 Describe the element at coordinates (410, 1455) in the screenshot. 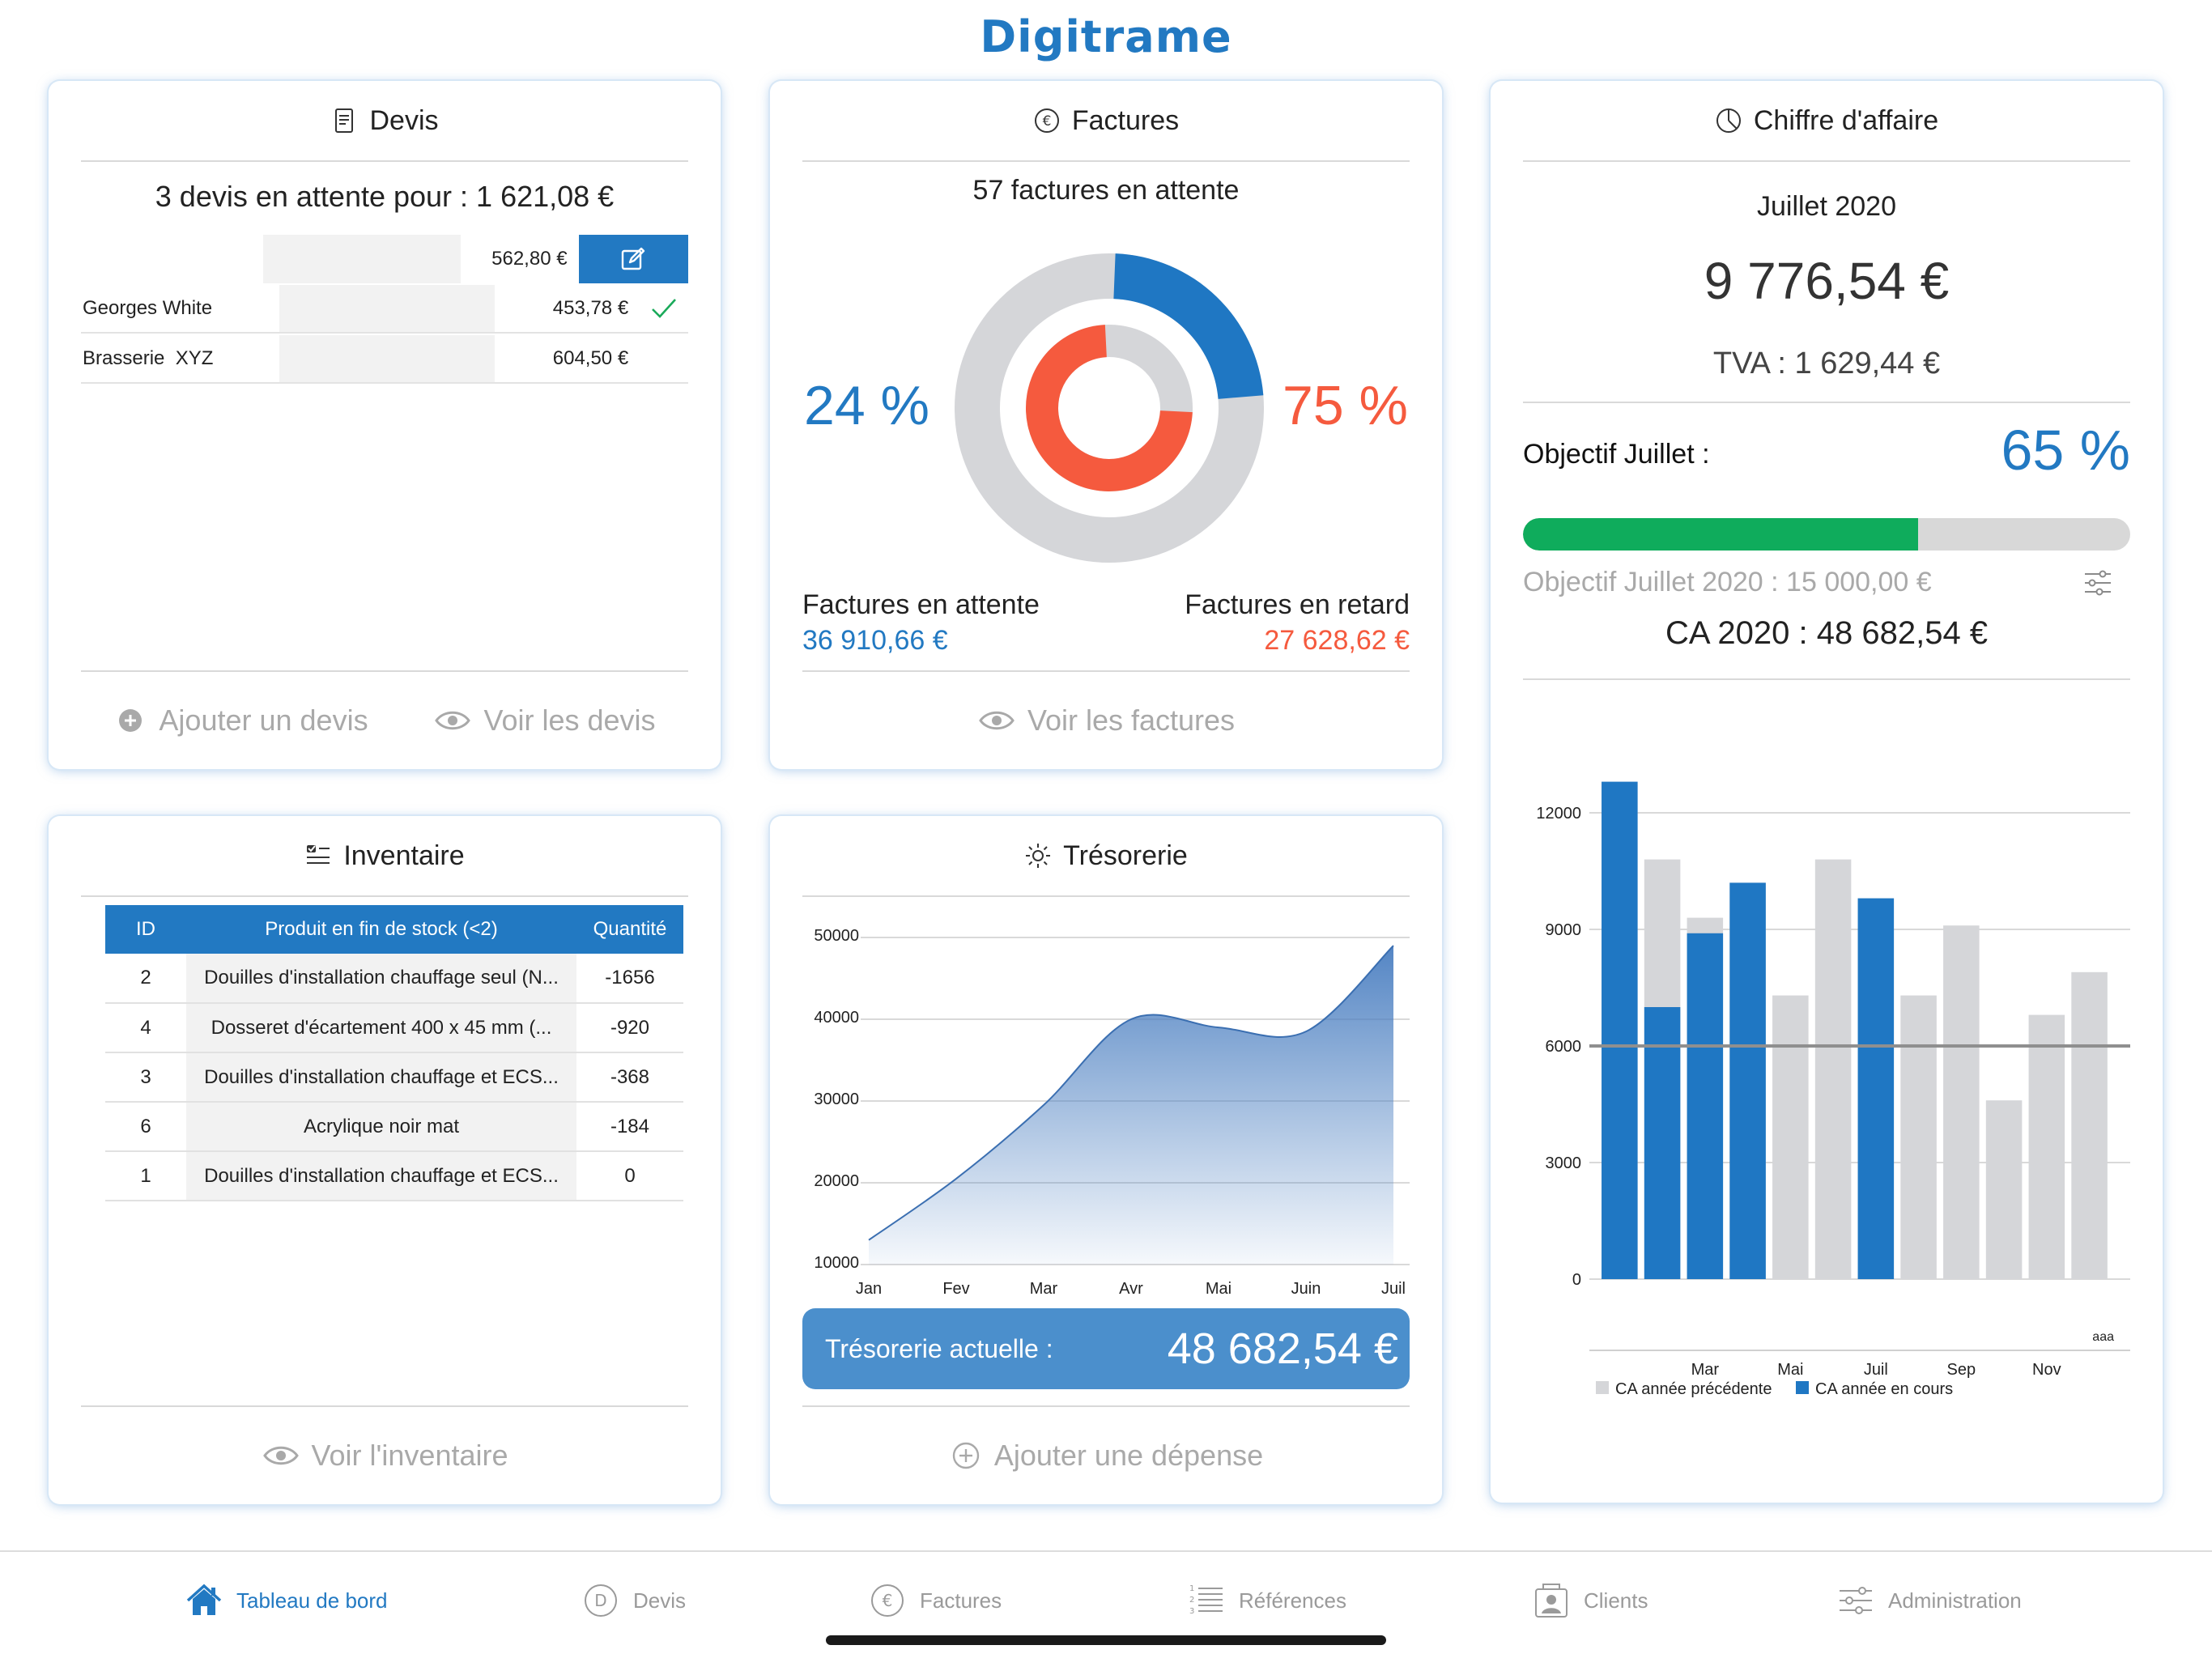

I see `view-inventaire-label: Voir l'inventaire` at that location.